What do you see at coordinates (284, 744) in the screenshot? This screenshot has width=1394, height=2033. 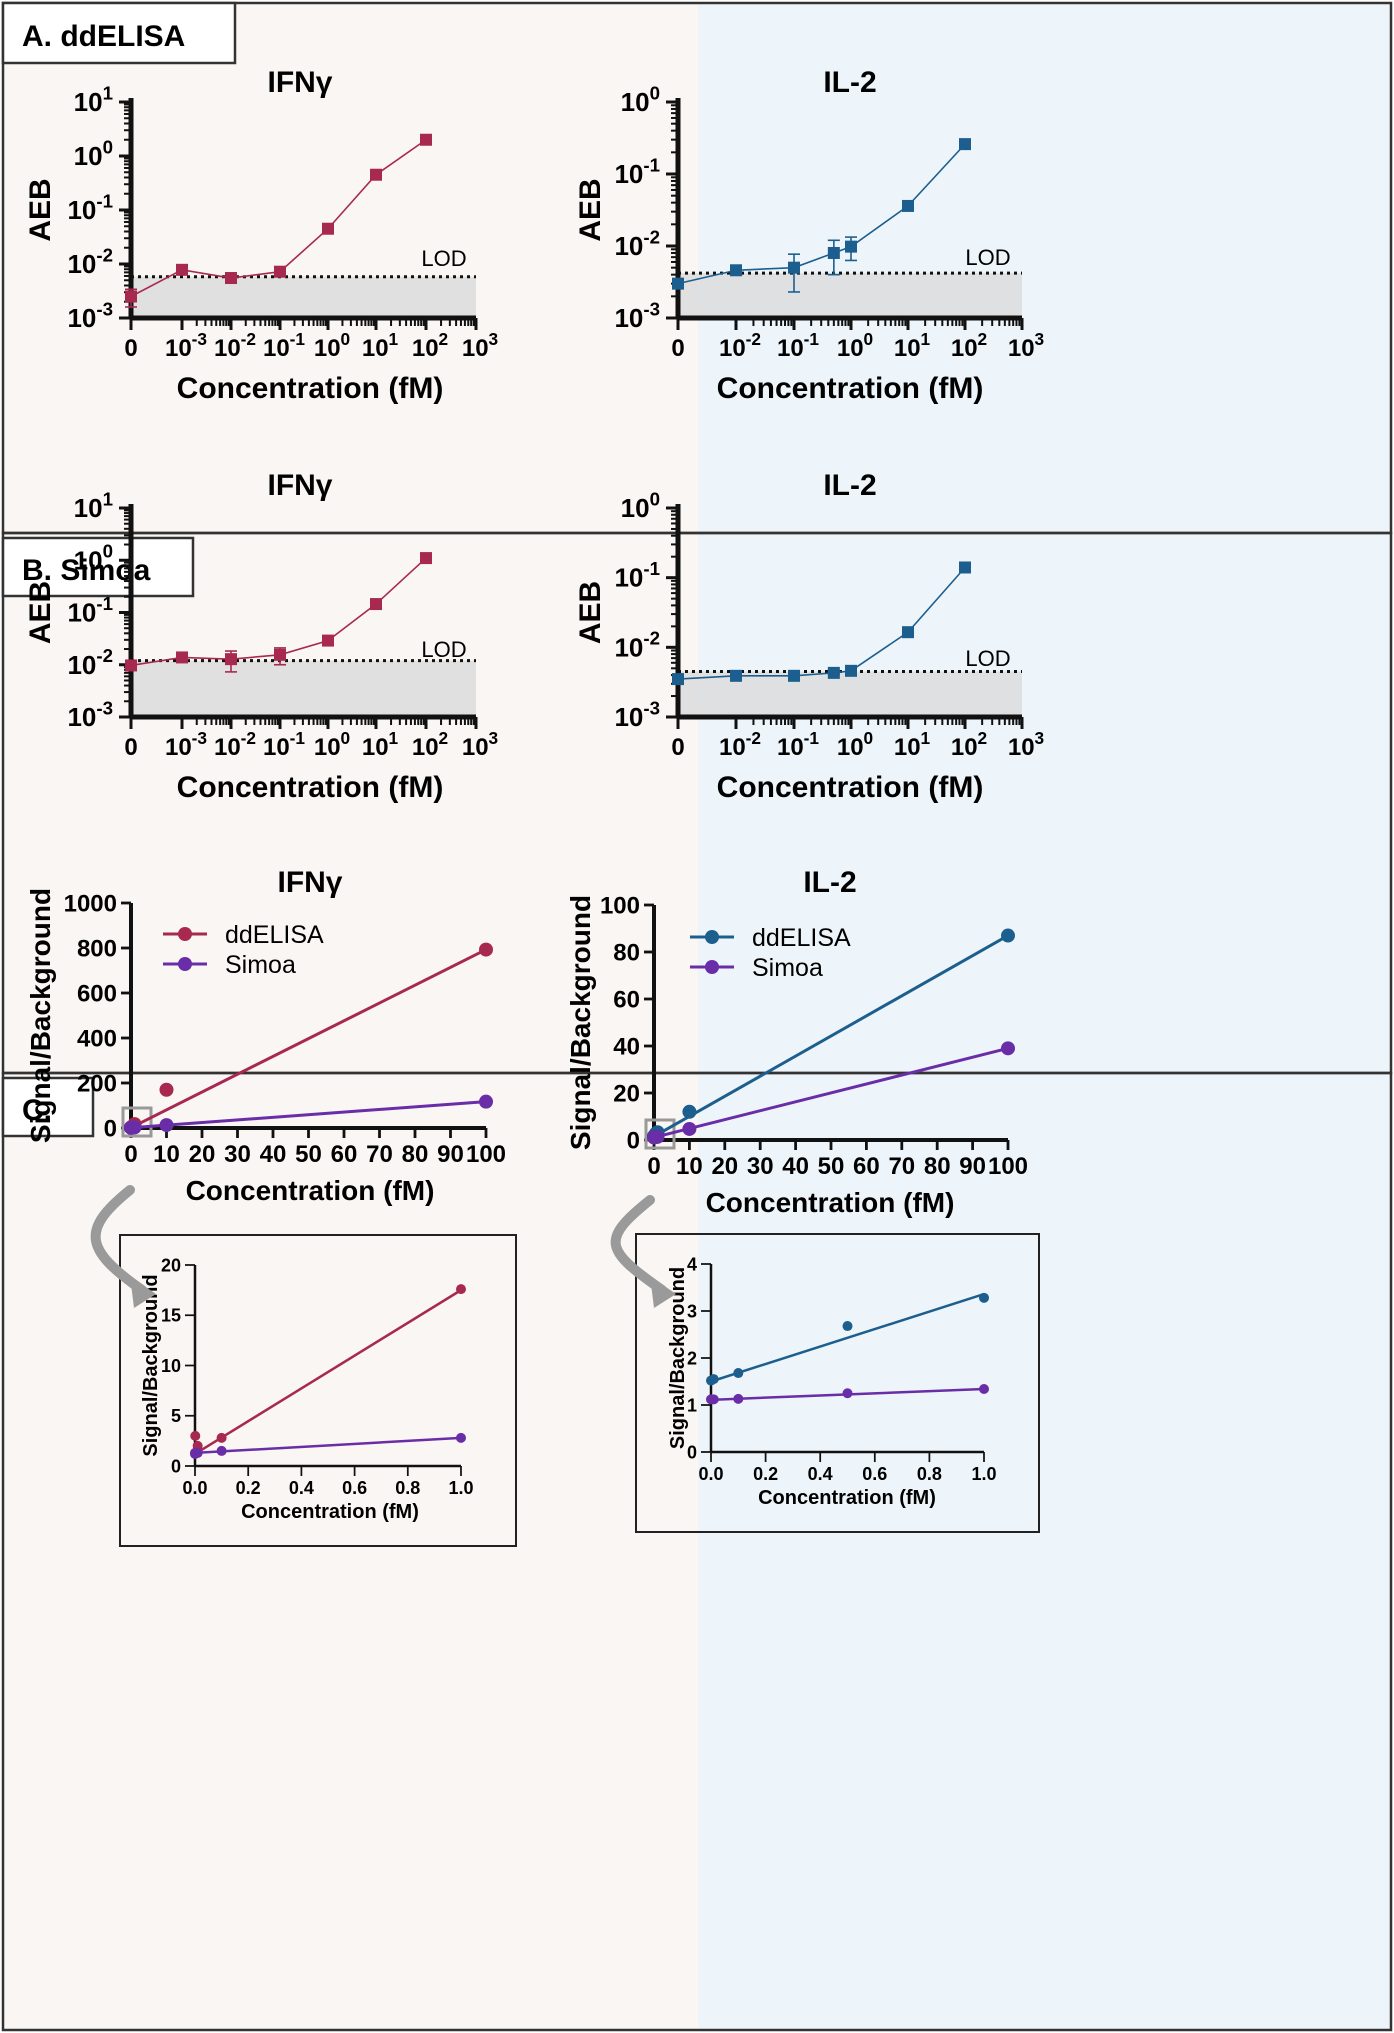 I see `x-tick-label: 10⁻¹` at bounding box center [284, 744].